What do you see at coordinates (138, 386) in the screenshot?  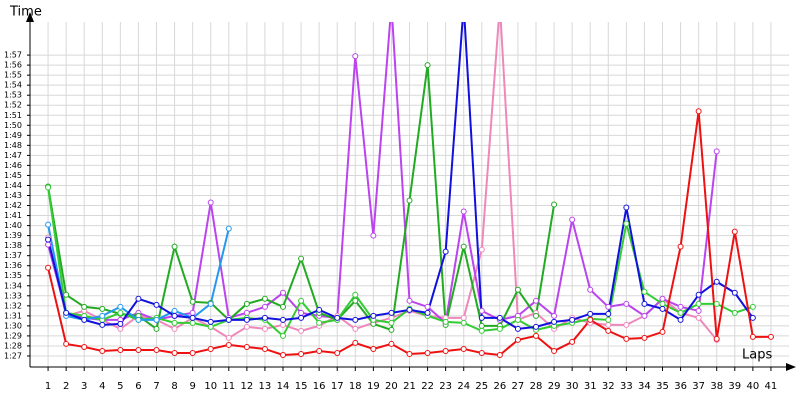 I see `x-tick-label: 6` at bounding box center [138, 386].